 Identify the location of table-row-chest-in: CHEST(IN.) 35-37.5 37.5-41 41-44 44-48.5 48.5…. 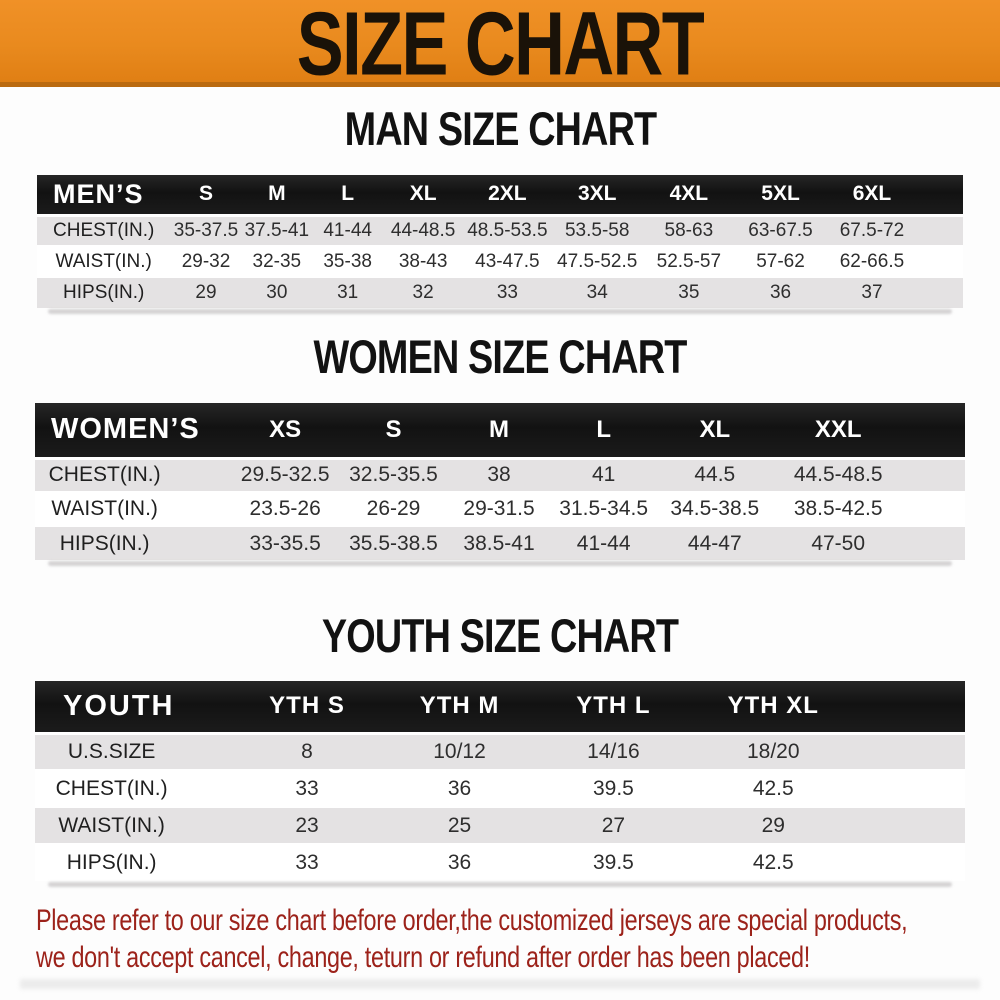
(500, 230).